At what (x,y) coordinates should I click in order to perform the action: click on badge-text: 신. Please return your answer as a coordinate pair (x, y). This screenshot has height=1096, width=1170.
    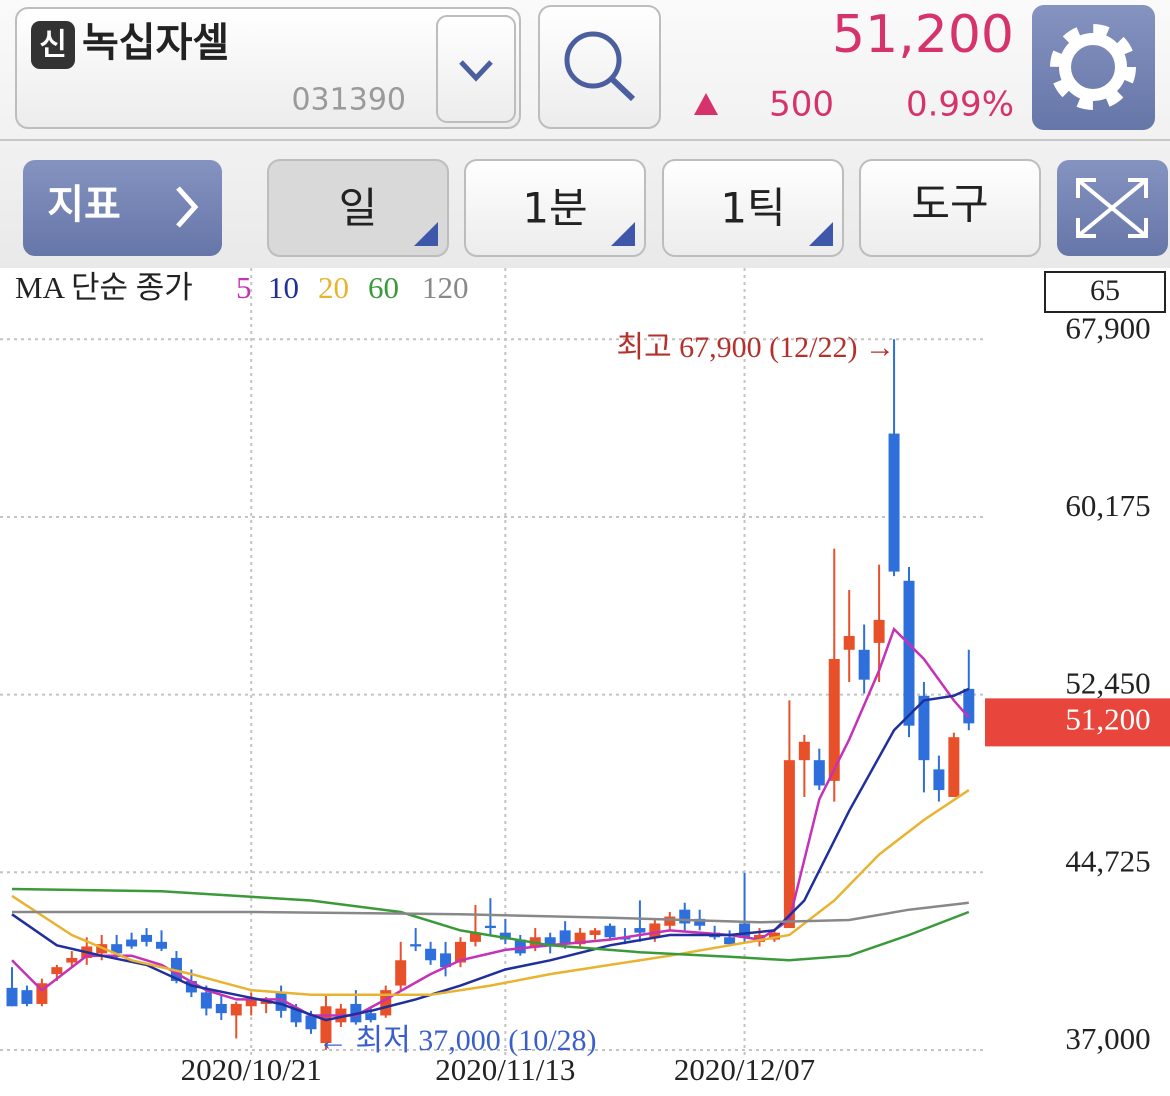
    Looking at the image, I should click on (53, 45).